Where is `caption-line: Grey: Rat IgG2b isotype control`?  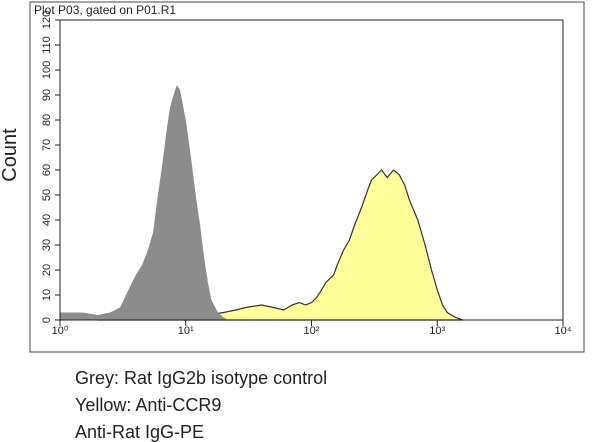 caption-line: Grey: Rat IgG2b isotype control is located at coordinates (201, 378).